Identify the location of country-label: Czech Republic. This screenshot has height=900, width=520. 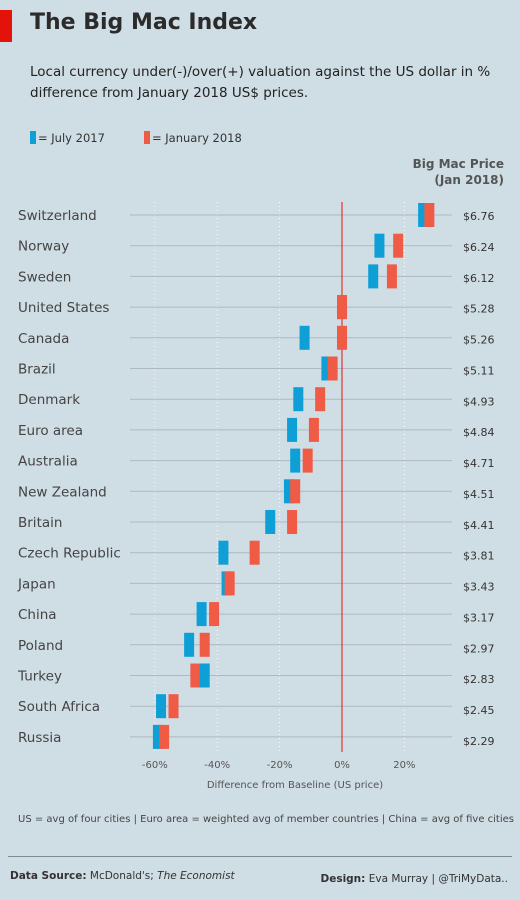
(69, 554).